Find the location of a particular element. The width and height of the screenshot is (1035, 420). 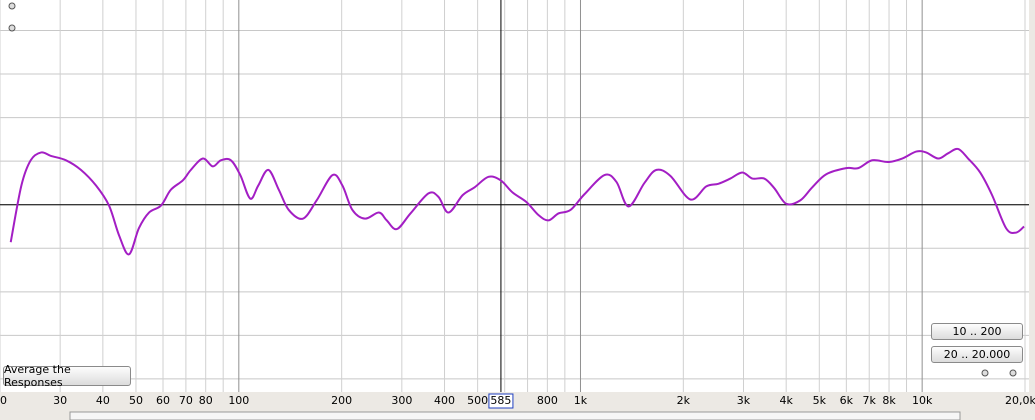

x-tick-label: 200 is located at coordinates (341, 400).